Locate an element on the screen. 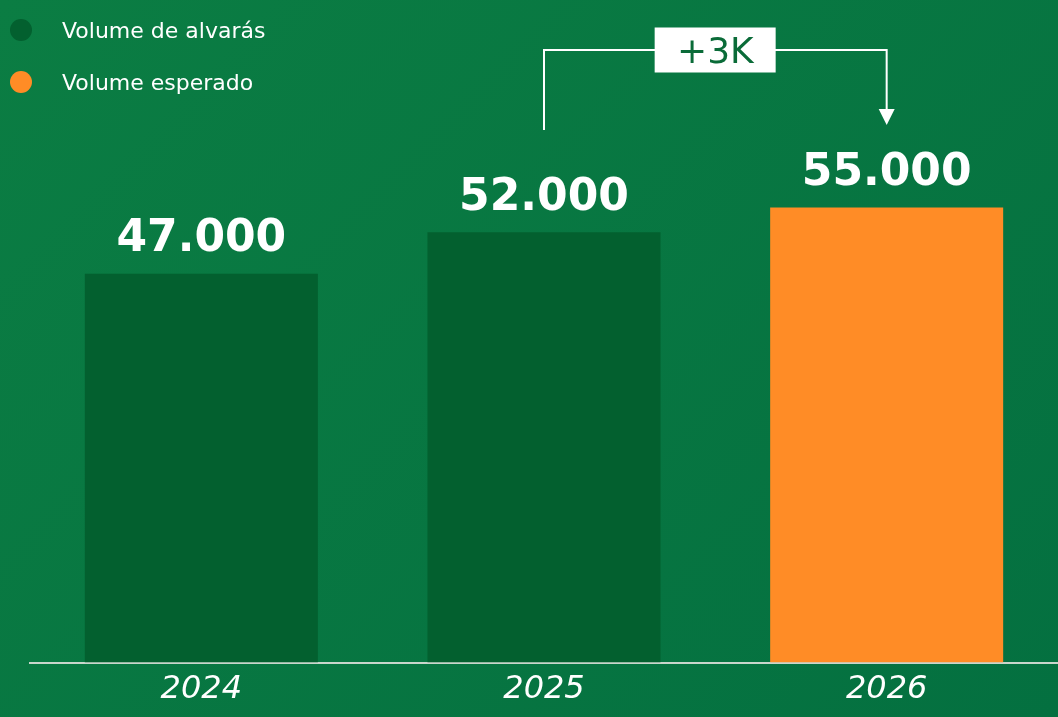 The height and width of the screenshot is (717, 1058). text: +3K is located at coordinates (715, 50).